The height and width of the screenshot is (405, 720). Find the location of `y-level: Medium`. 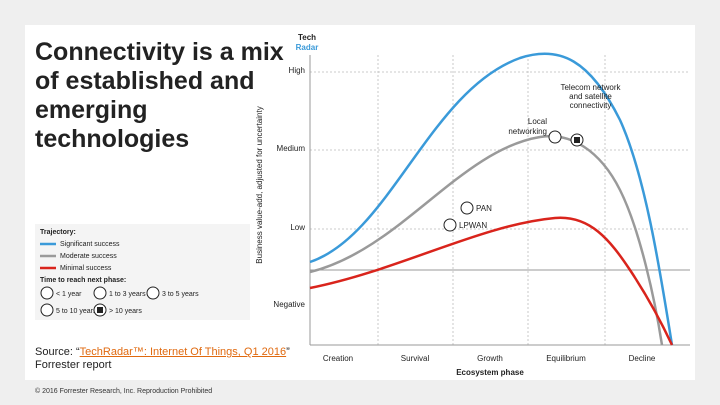

y-level: Medium is located at coordinates (291, 148).